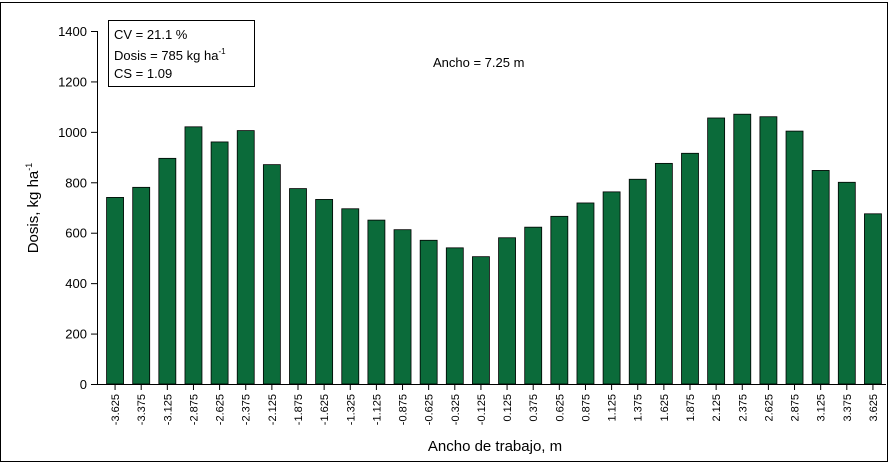 This screenshot has width=888, height=467. I want to click on x-tick-label: 3.375, so click(848, 408).